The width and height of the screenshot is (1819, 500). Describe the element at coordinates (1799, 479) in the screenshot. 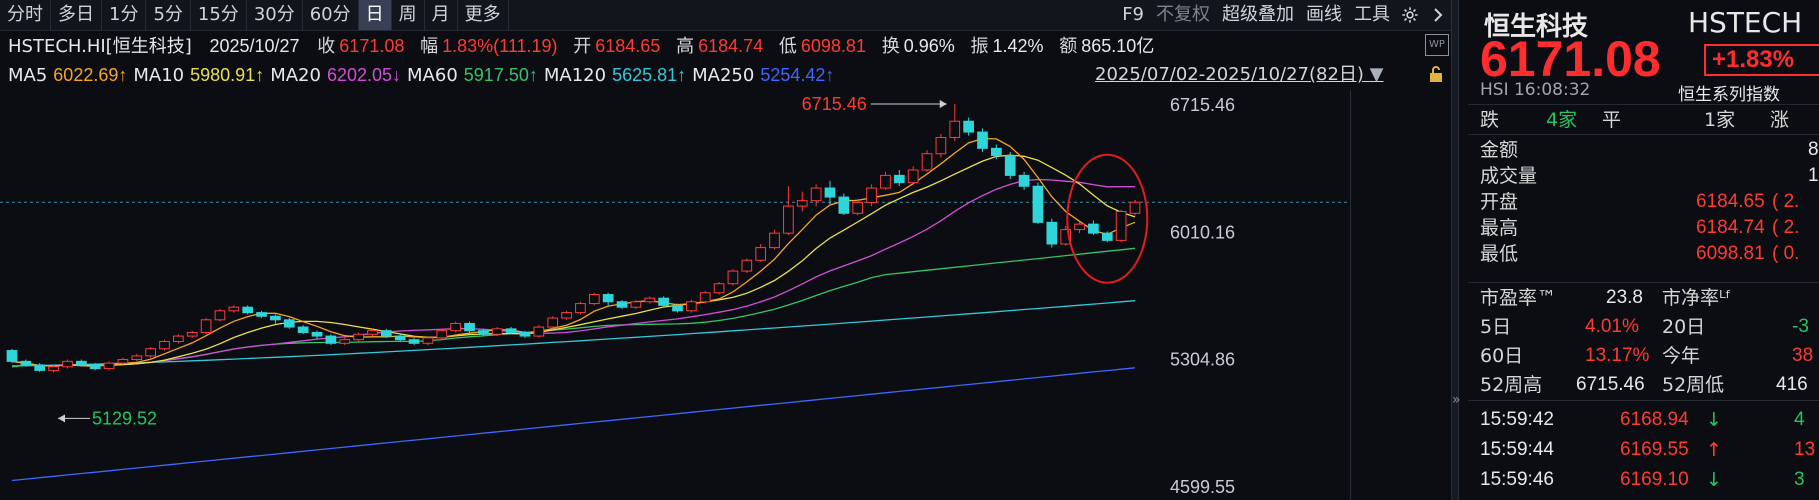

I see `tick-volume: 3` at that location.